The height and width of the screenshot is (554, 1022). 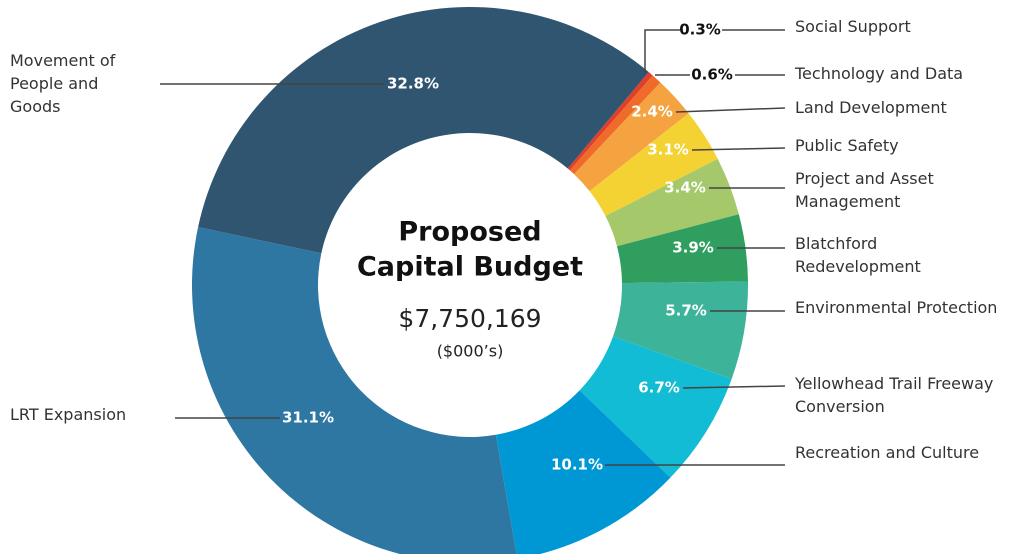 I want to click on category-label: Public Safety, so click(x=847, y=145).